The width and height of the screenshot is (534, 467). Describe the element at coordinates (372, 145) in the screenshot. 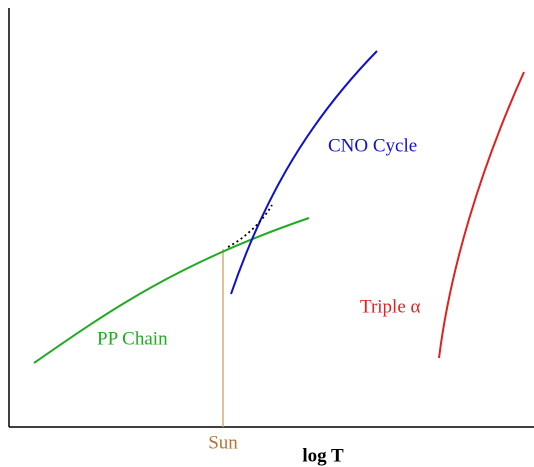

I see `curve-label: CNO Cycle` at that location.